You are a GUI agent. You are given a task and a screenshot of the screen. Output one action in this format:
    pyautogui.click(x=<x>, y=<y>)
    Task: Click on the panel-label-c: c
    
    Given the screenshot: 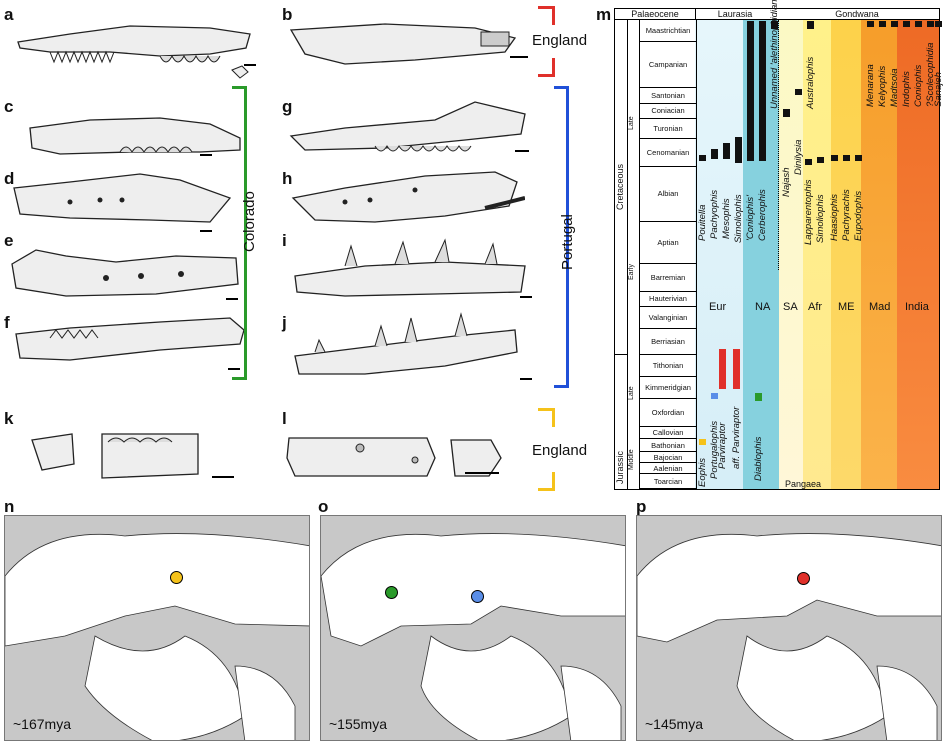 What is the action you would take?
    pyautogui.click(x=9, y=106)
    